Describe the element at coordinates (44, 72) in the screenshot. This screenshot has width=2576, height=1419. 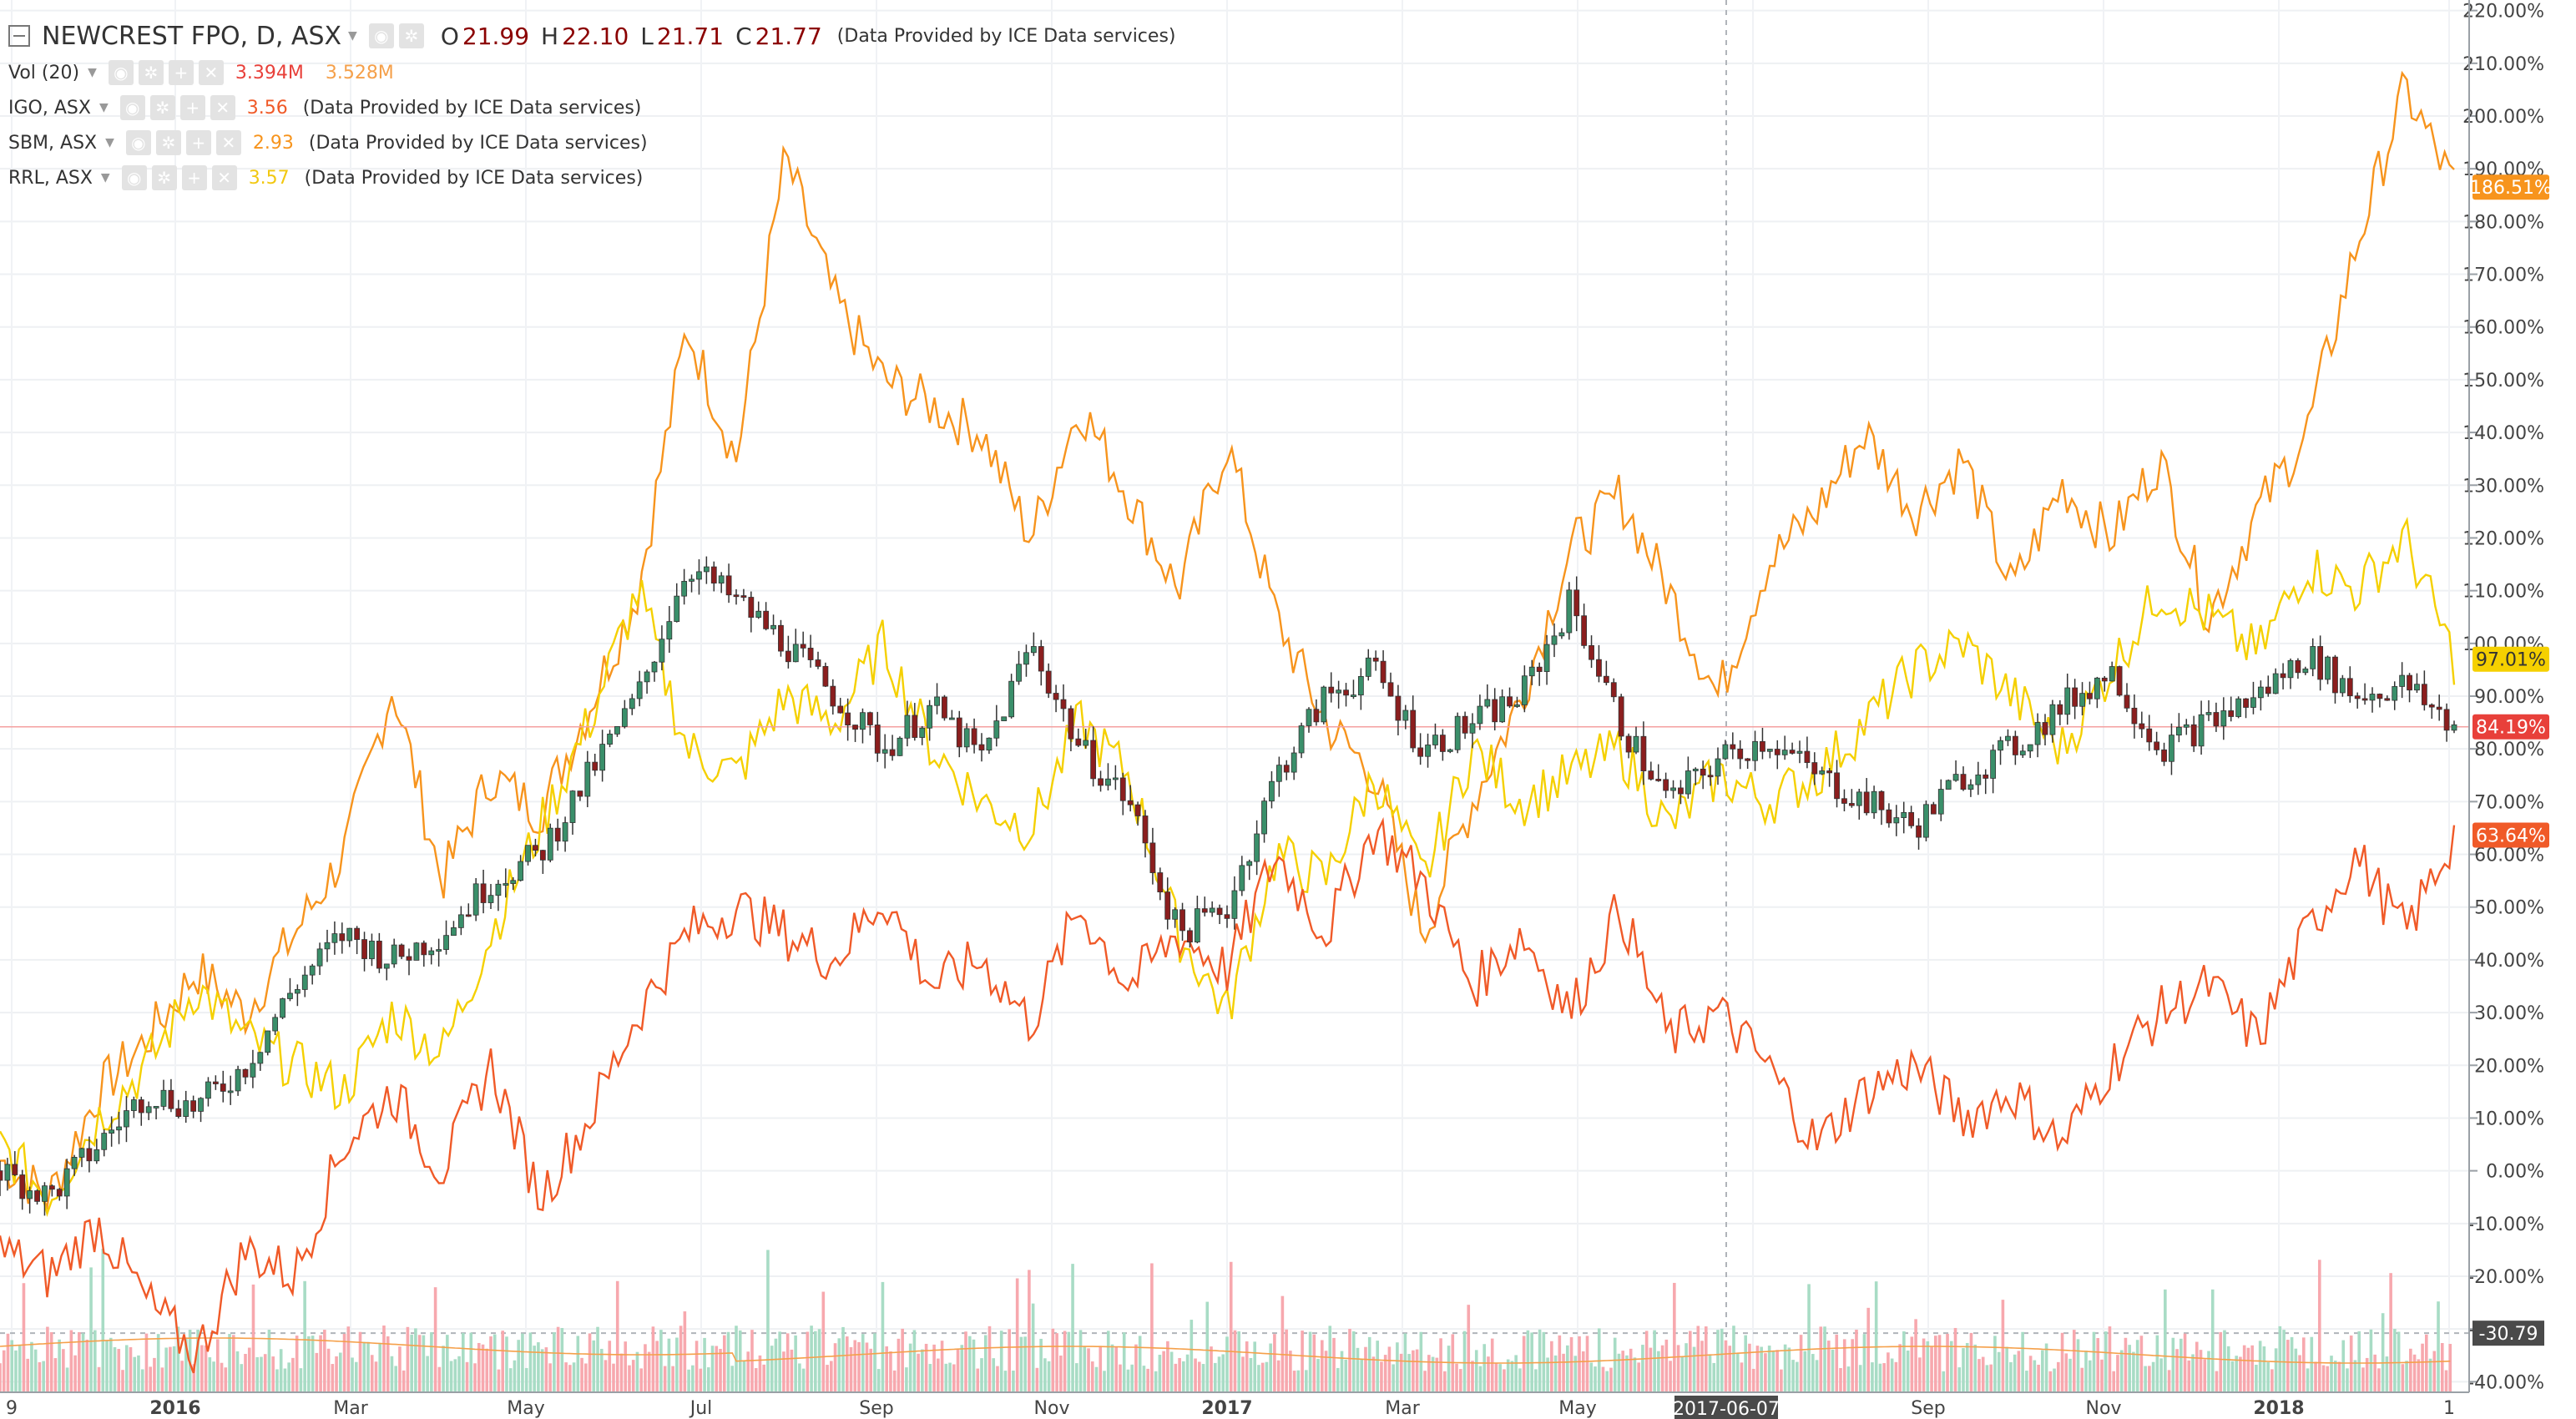
I see `legend-series-name: Vol (20)` at that location.